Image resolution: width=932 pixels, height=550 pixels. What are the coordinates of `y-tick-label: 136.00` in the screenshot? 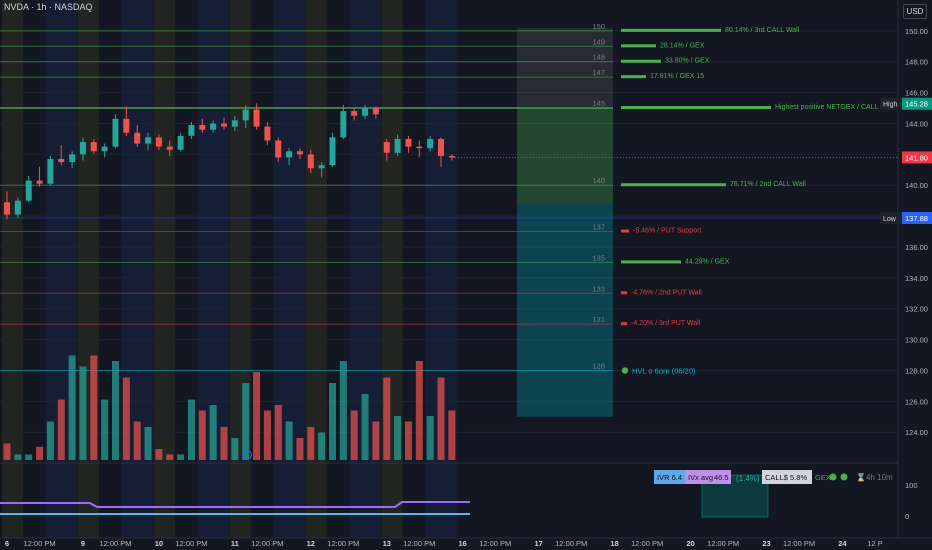 It's located at (916, 247).